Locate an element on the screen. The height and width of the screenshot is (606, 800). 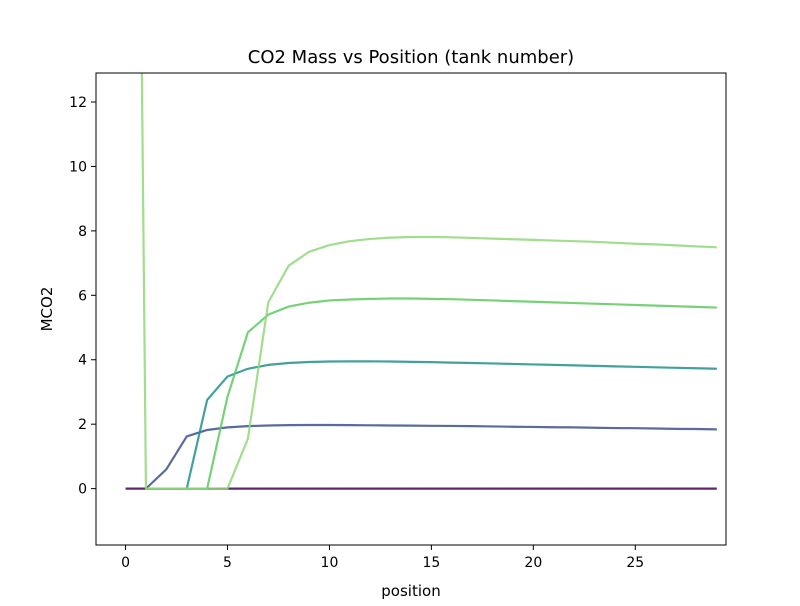
y-tick-label: 8 is located at coordinates (82, 232).